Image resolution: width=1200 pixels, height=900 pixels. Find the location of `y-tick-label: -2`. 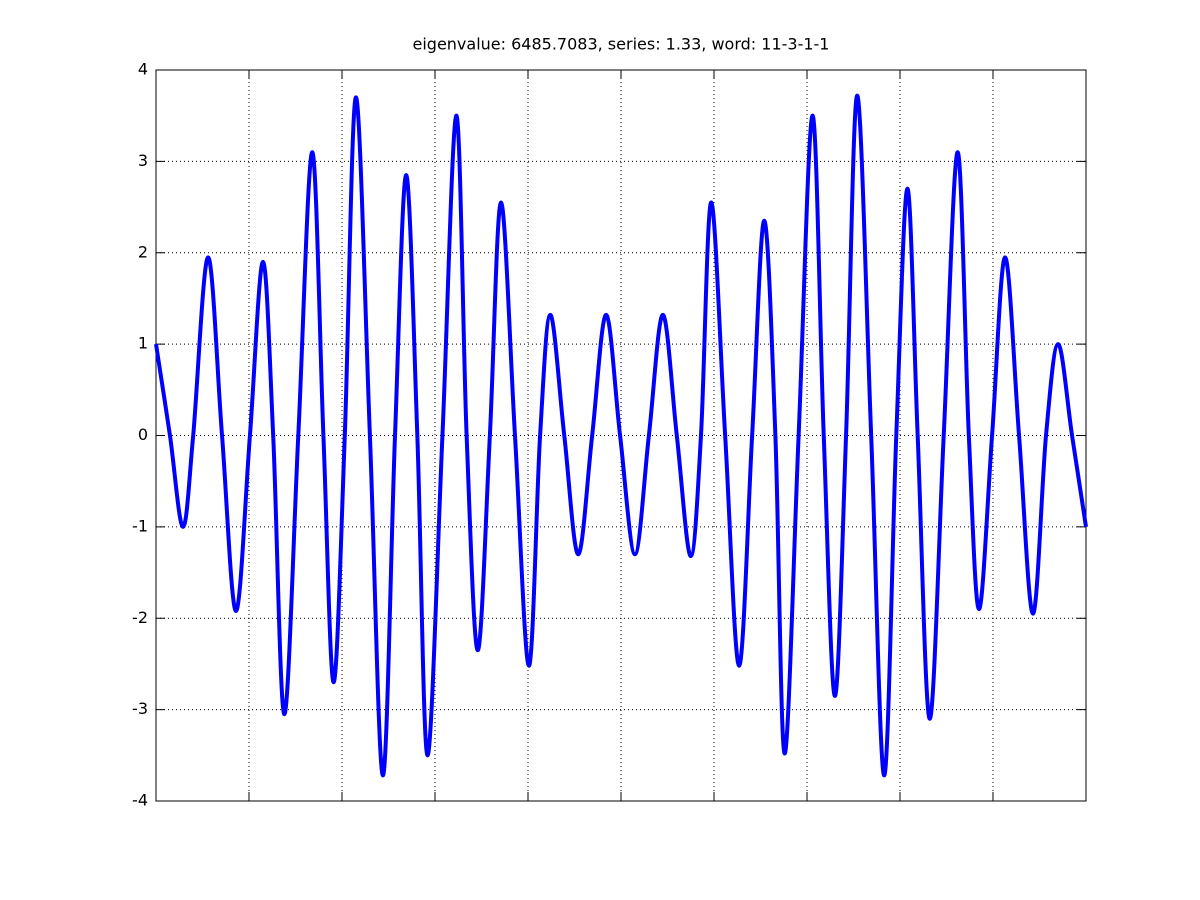

y-tick-label: -2 is located at coordinates (140, 617).